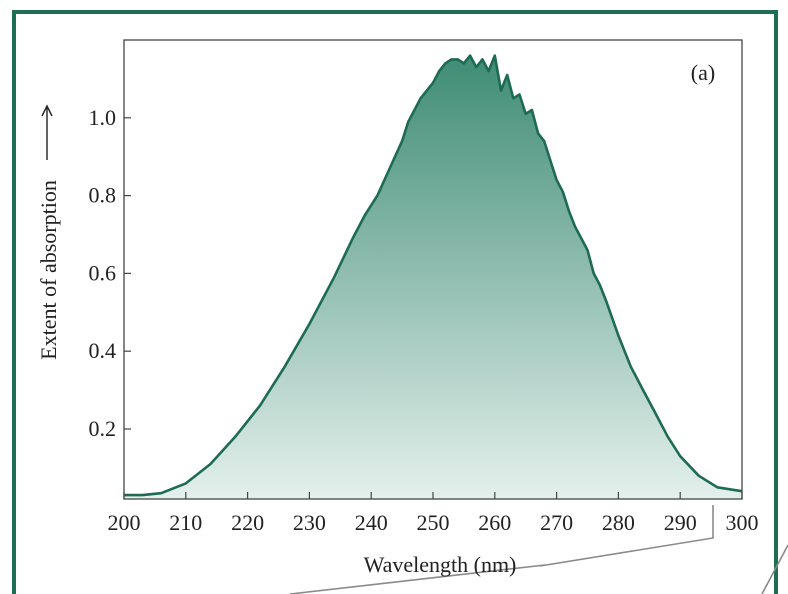 The width and height of the screenshot is (788, 594). I want to click on x-tick-label: 230, so click(309, 522).